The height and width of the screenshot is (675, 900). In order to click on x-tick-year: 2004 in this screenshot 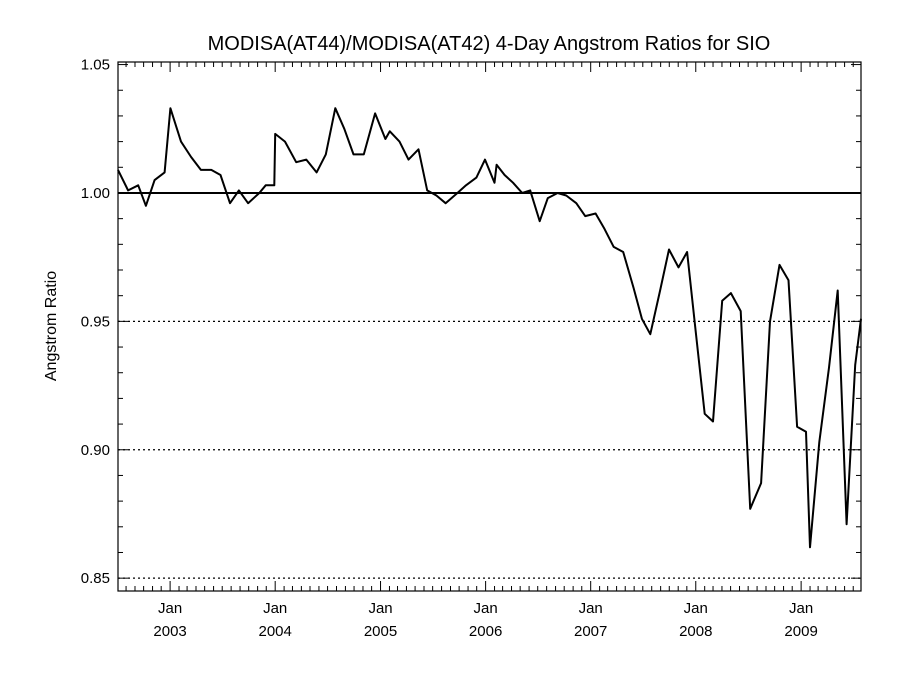, I will do `click(274, 631)`.